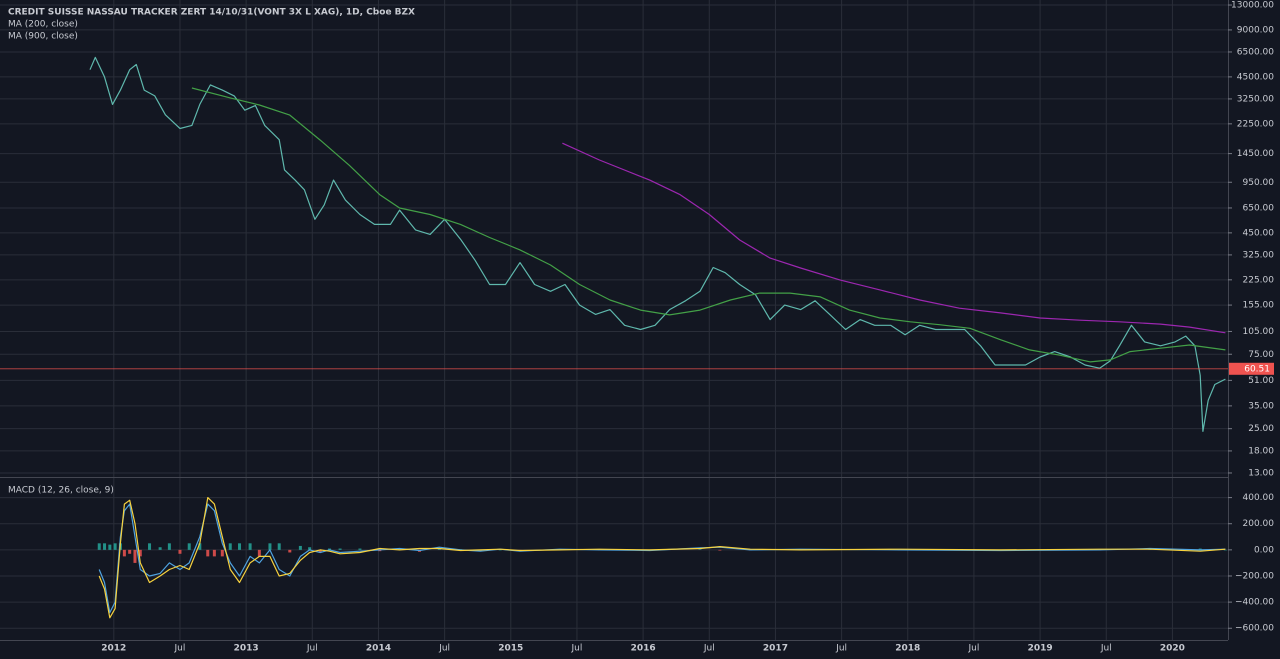 The height and width of the screenshot is (659, 1280). I want to click on y-tick-label: 35.00, so click(1261, 406).